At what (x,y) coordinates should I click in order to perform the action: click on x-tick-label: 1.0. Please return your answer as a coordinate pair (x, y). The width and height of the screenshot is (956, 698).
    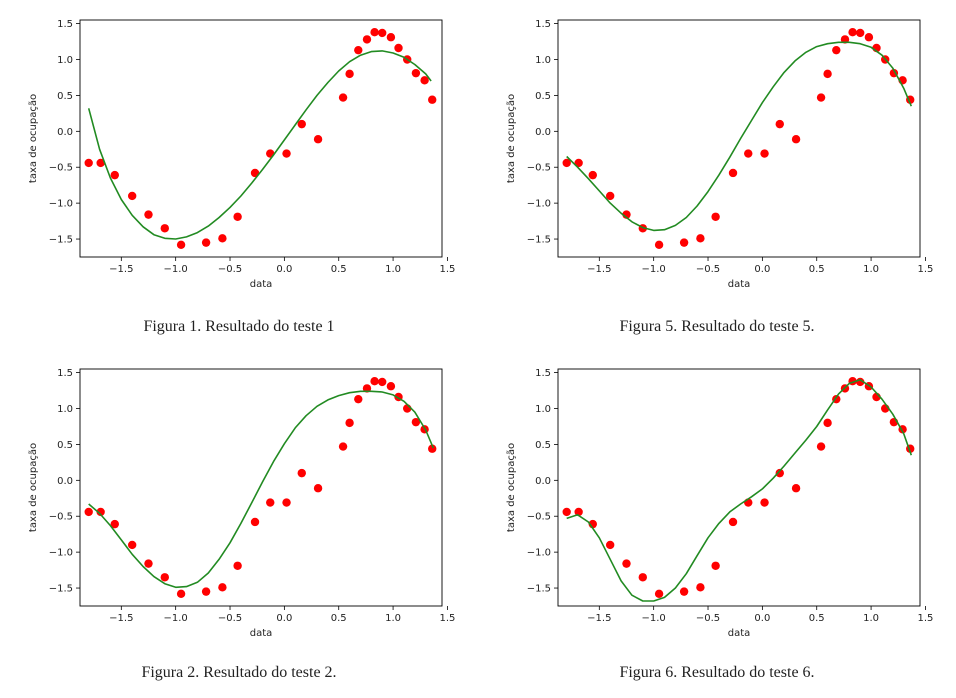
    Looking at the image, I should click on (871, 618).